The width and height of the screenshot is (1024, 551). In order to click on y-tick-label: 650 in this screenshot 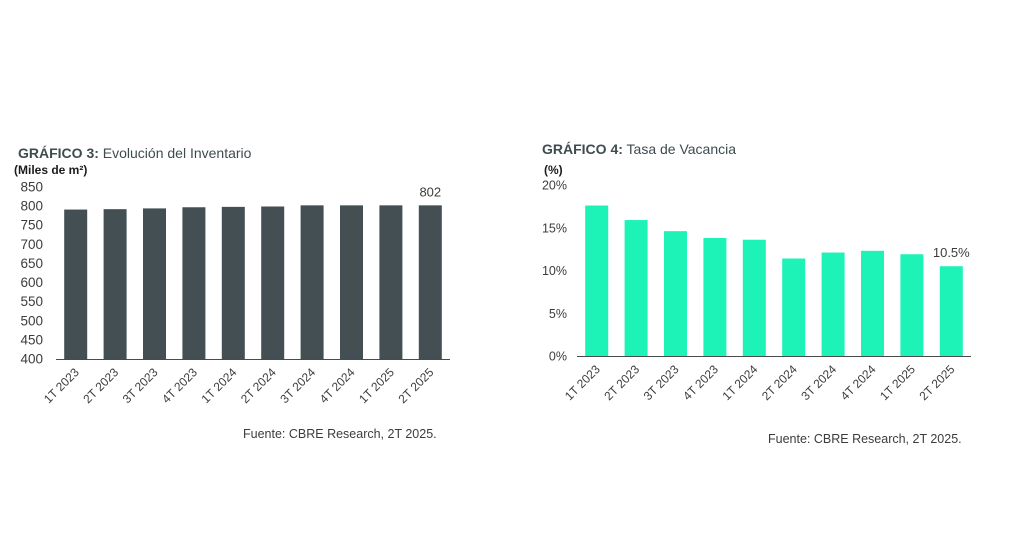, I will do `click(31, 263)`.